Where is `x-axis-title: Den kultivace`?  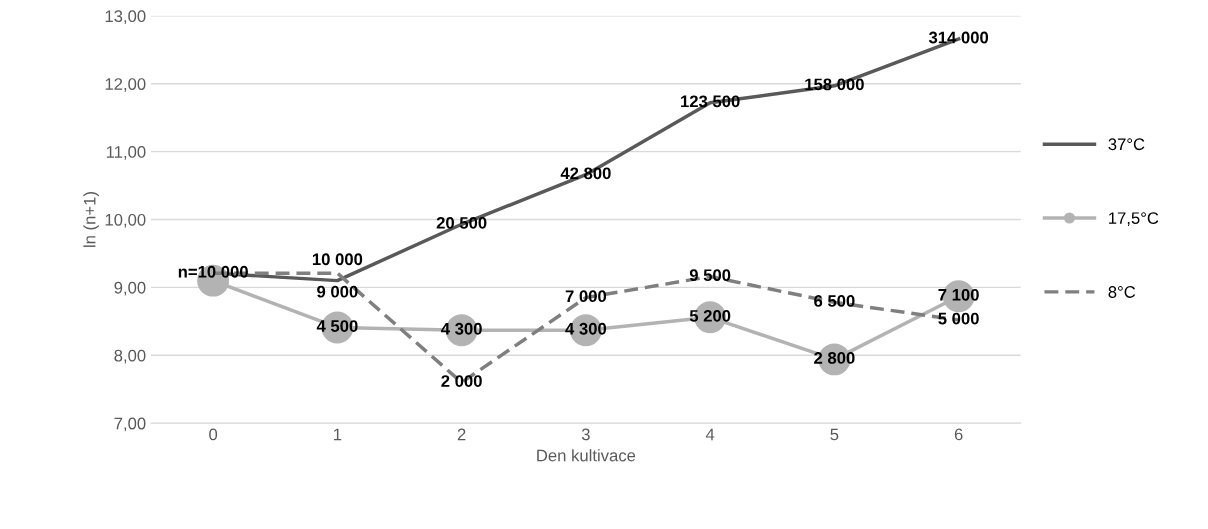 x-axis-title: Den kultivace is located at coordinates (586, 455).